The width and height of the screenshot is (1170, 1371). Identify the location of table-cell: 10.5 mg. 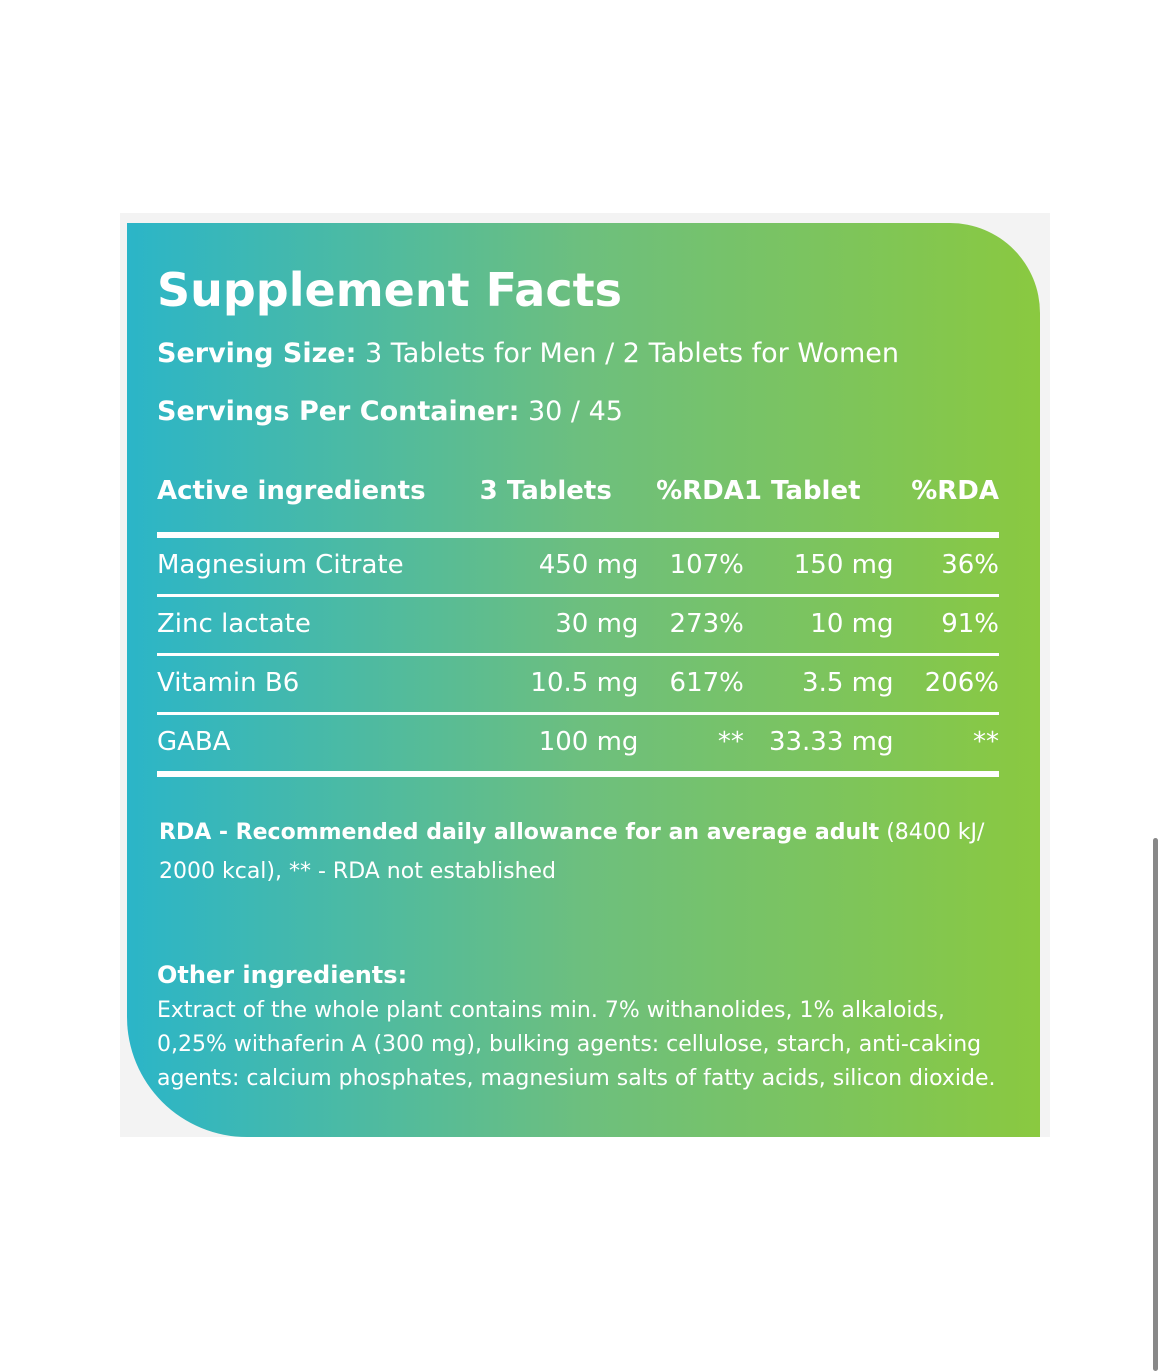
(559, 684).